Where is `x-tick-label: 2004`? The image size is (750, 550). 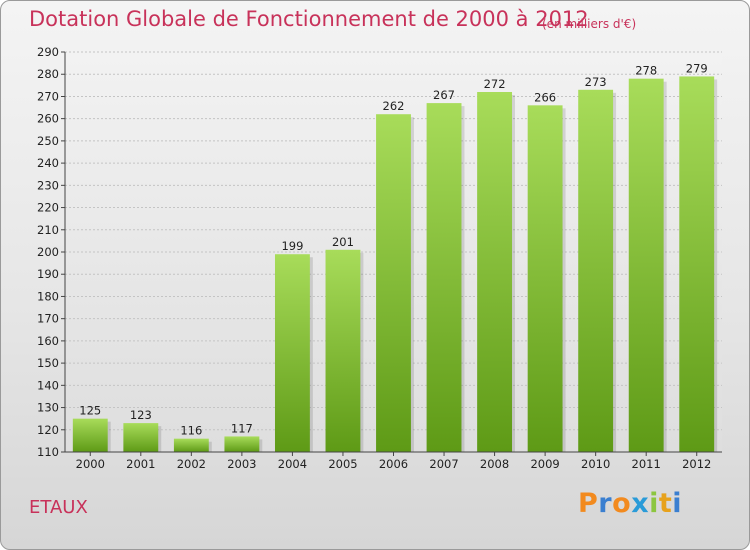
x-tick-label: 2004 is located at coordinates (292, 464).